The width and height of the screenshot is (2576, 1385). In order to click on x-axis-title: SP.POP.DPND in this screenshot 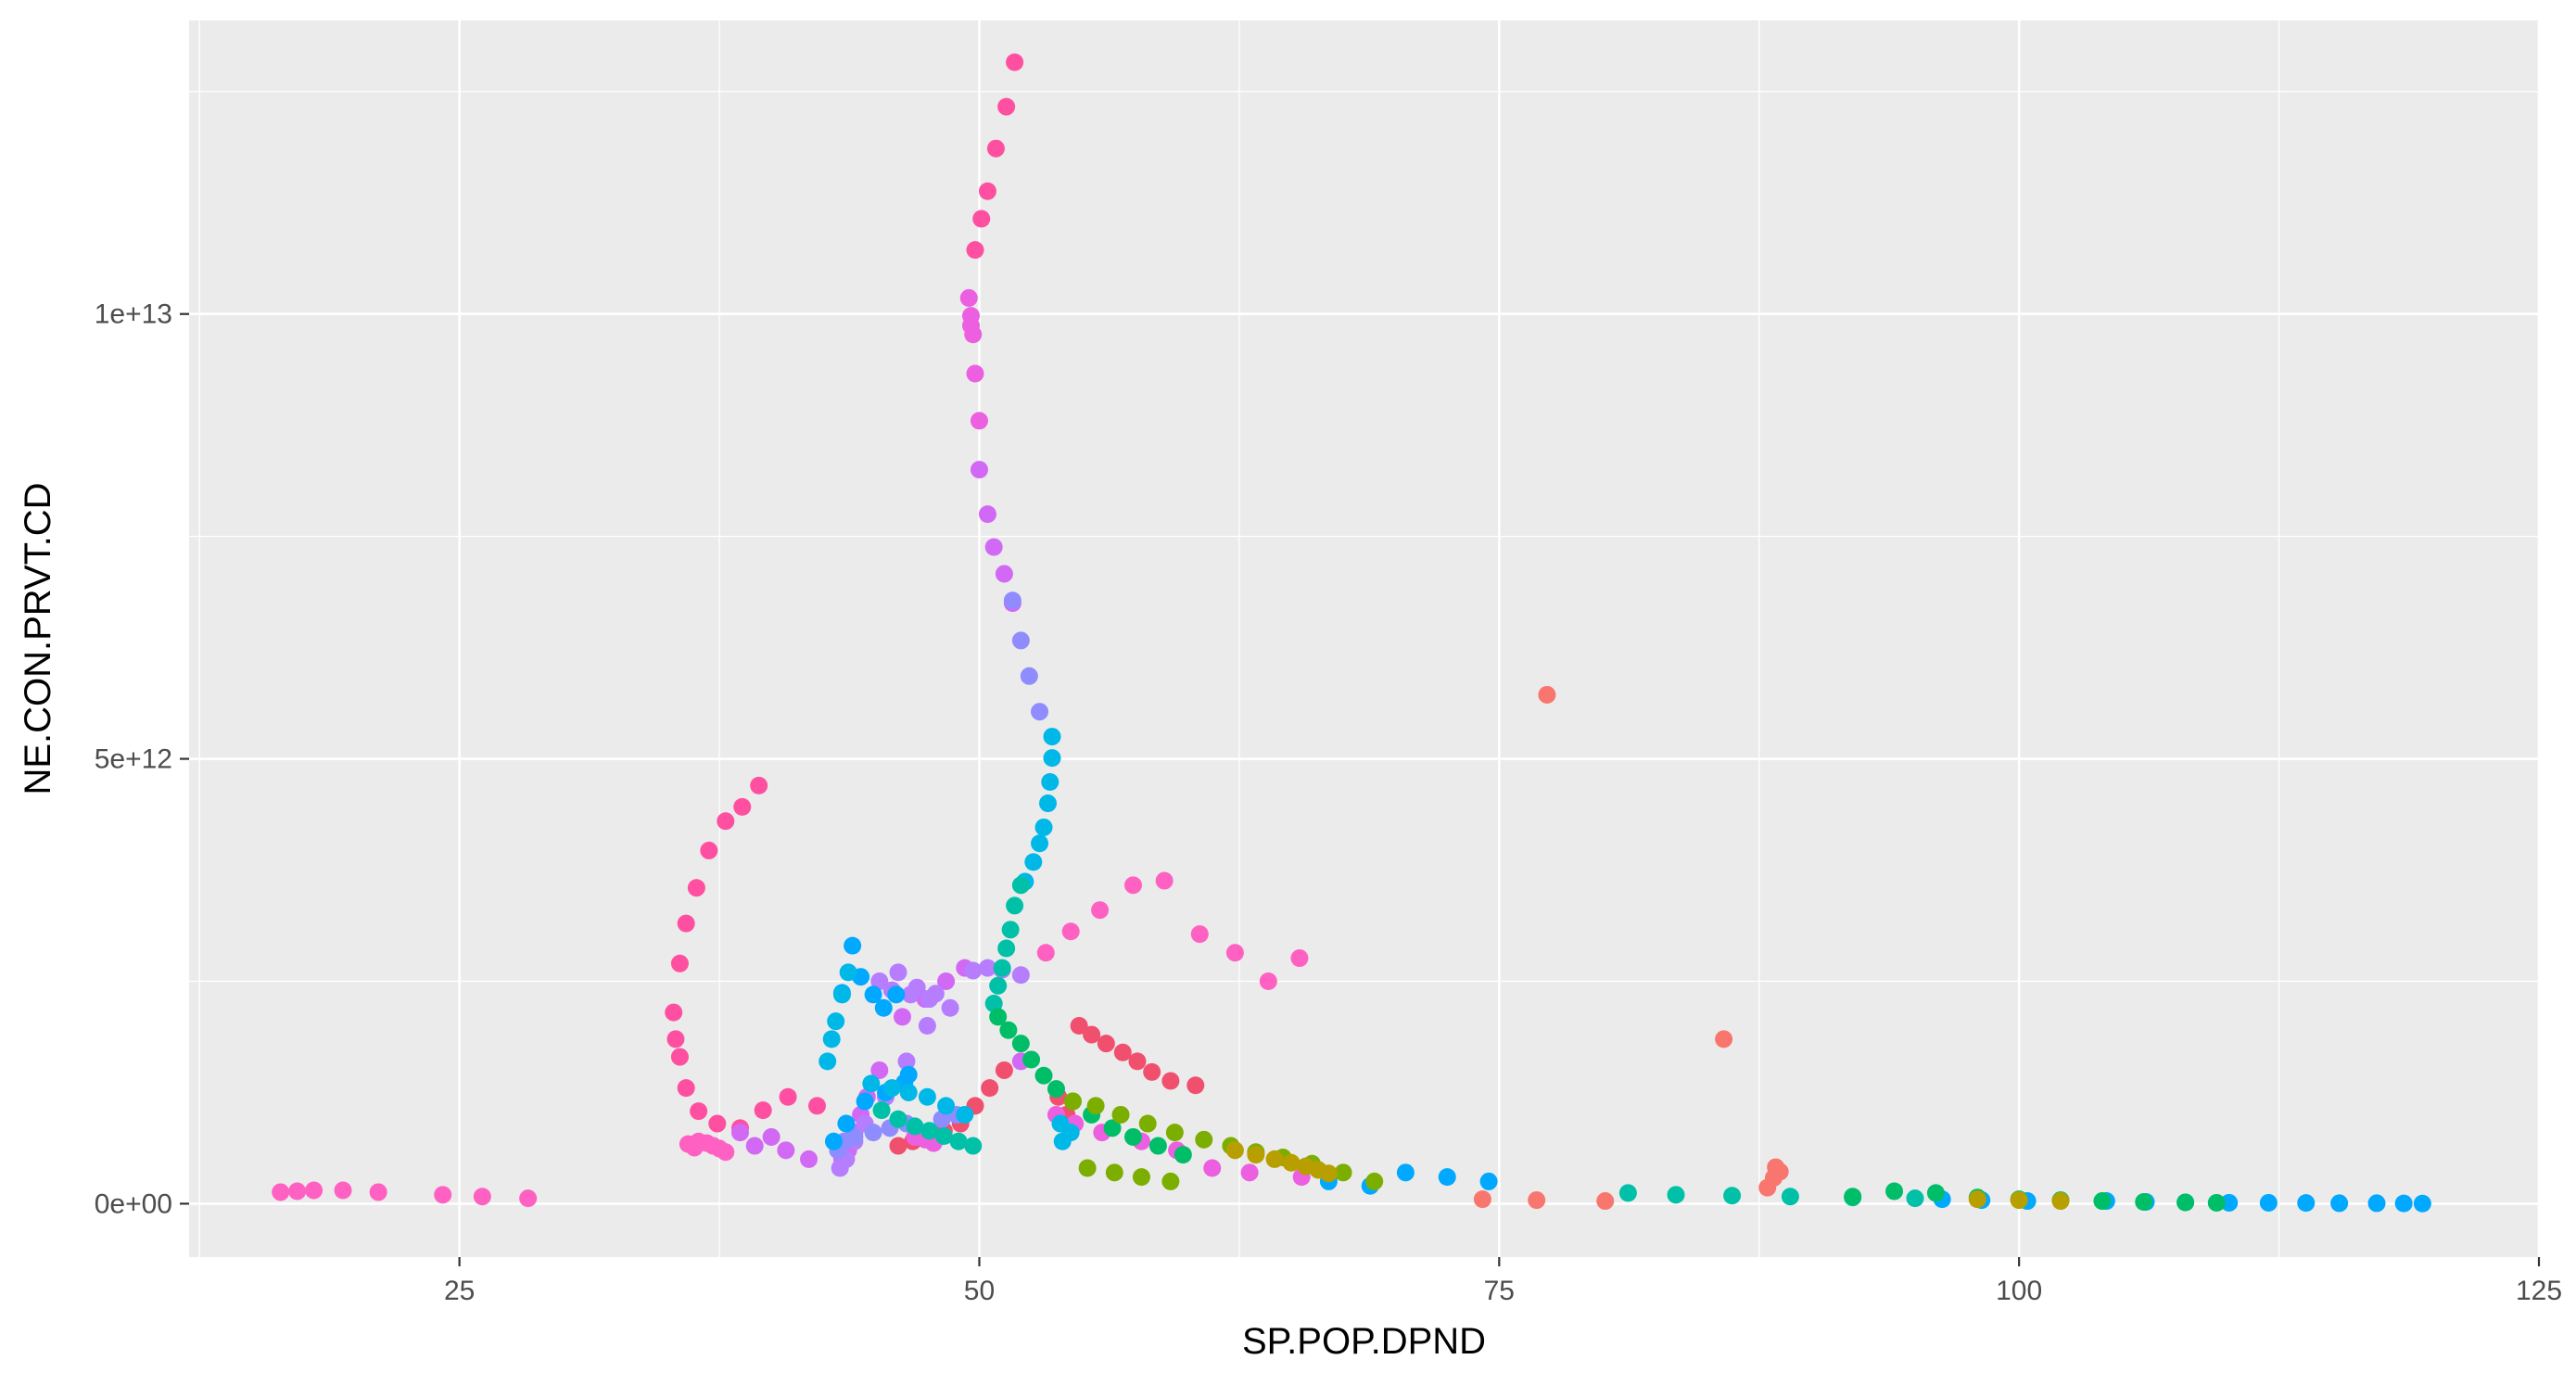, I will do `click(1364, 1341)`.